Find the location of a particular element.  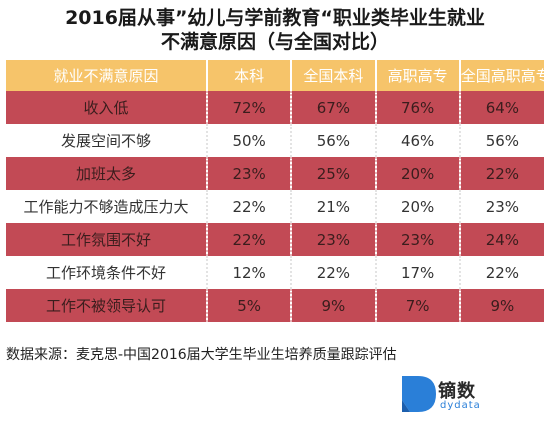

value-cell: 12% is located at coordinates (250, 272).